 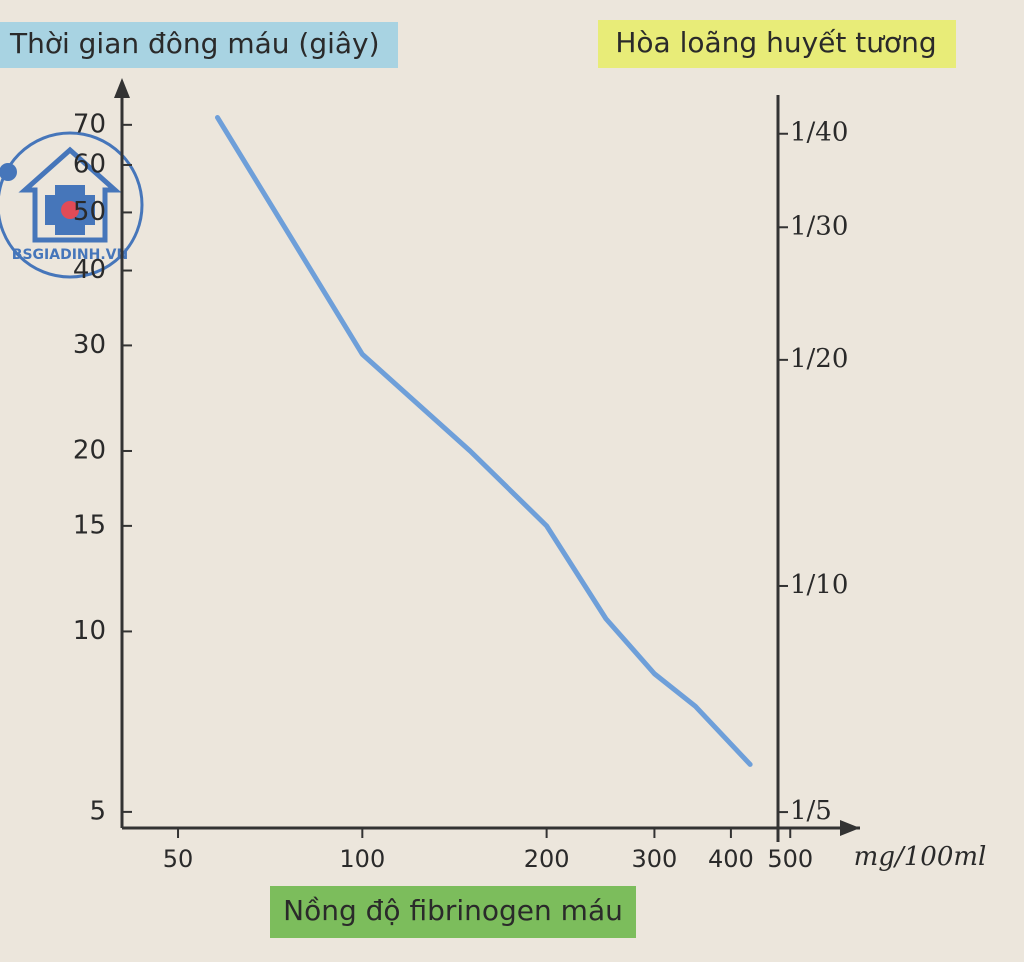 I want to click on y-tick-label: 15, so click(x=89, y=525).